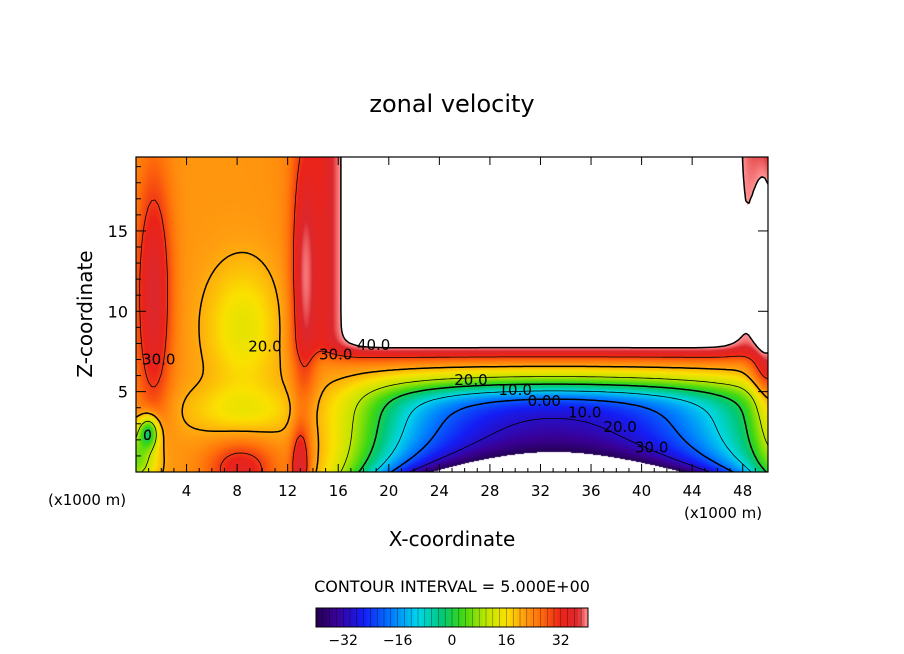 The width and height of the screenshot is (904, 654). I want to click on x-tick-label: 4, so click(187, 491).